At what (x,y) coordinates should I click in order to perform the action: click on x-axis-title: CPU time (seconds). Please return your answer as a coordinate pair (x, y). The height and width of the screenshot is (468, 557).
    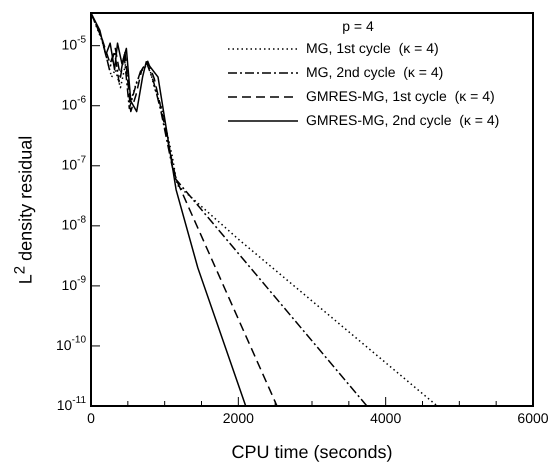
    Looking at the image, I should click on (312, 452).